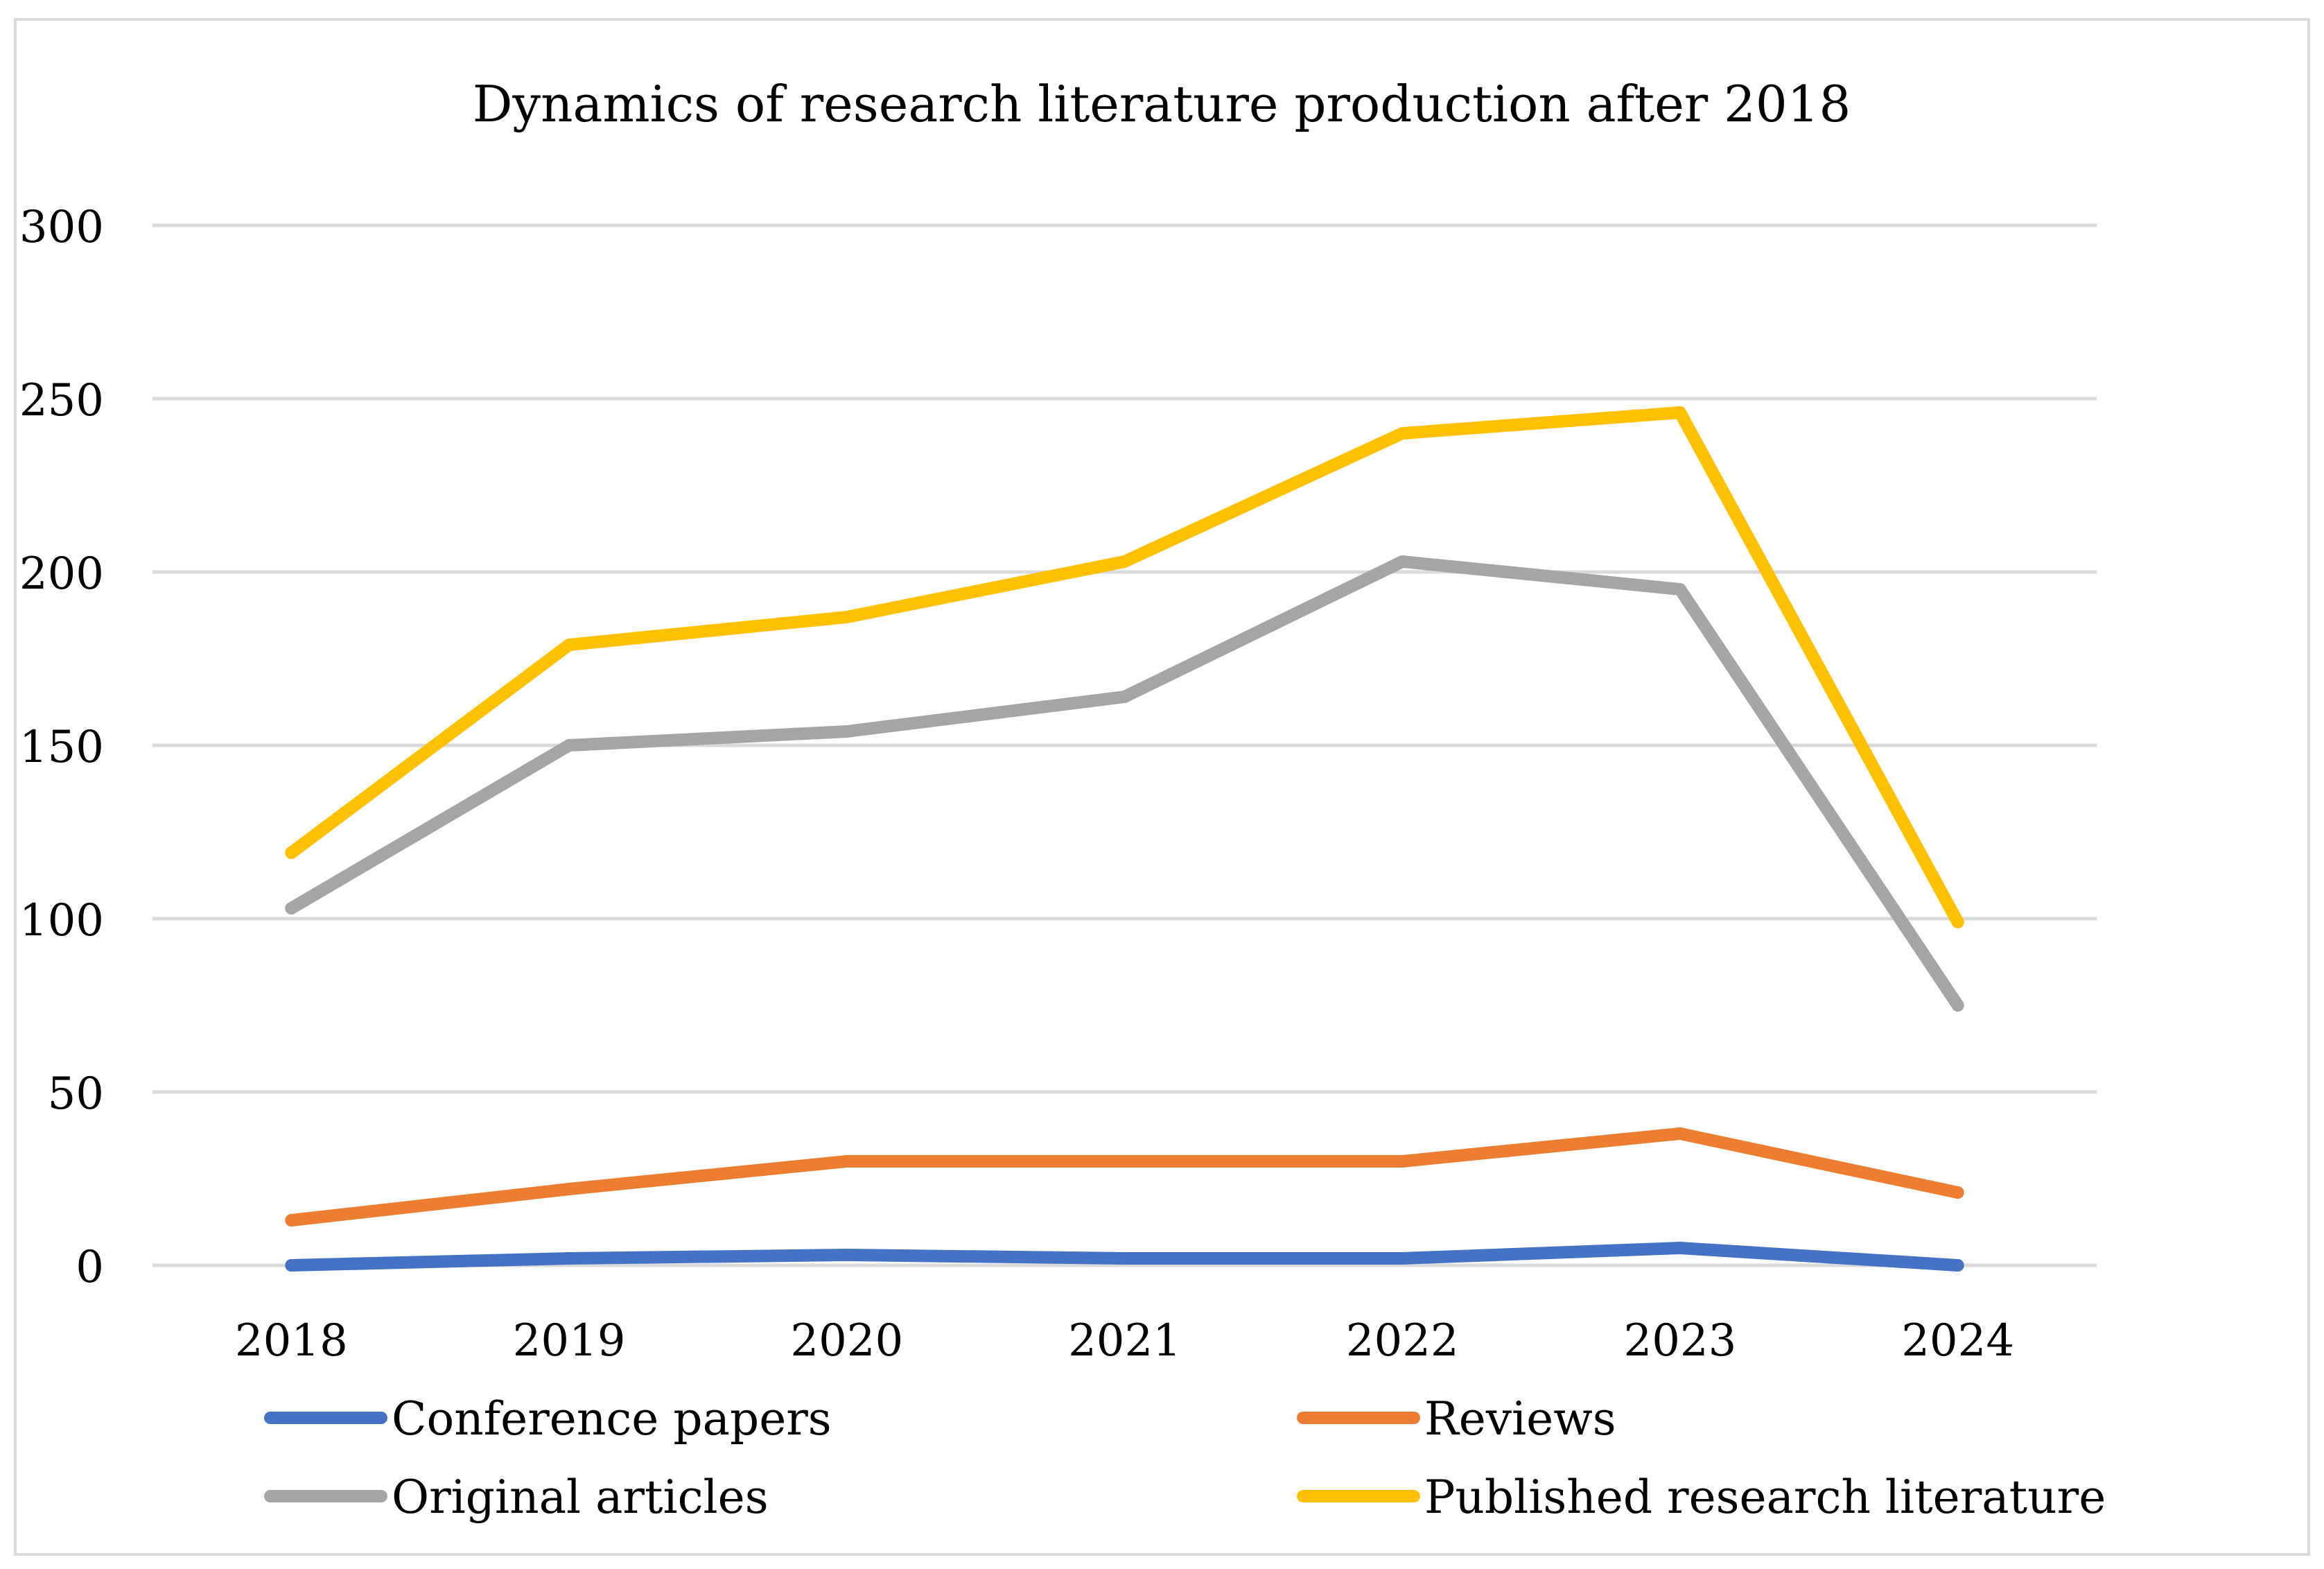  I want to click on data-point-conference-papers-2019, so click(569, 1258).